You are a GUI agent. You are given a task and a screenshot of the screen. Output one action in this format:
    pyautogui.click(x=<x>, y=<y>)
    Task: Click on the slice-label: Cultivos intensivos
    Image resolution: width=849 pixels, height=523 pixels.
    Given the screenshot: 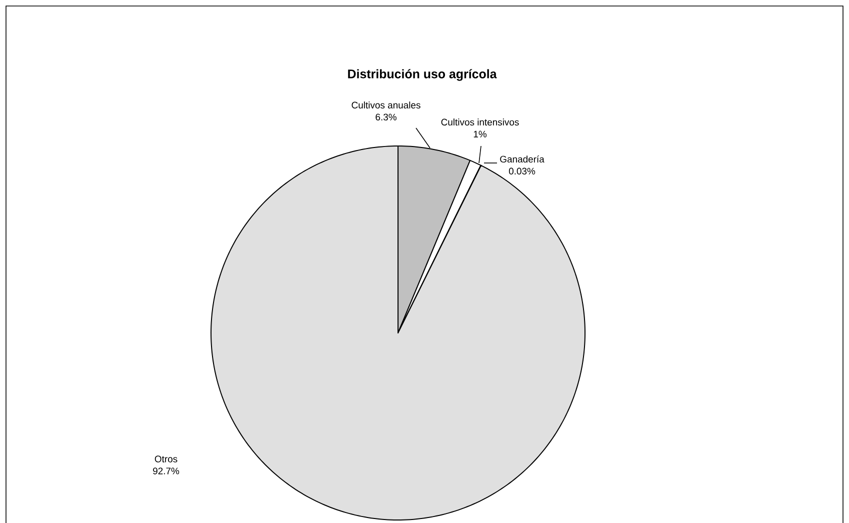 What is the action you would take?
    pyautogui.click(x=480, y=122)
    